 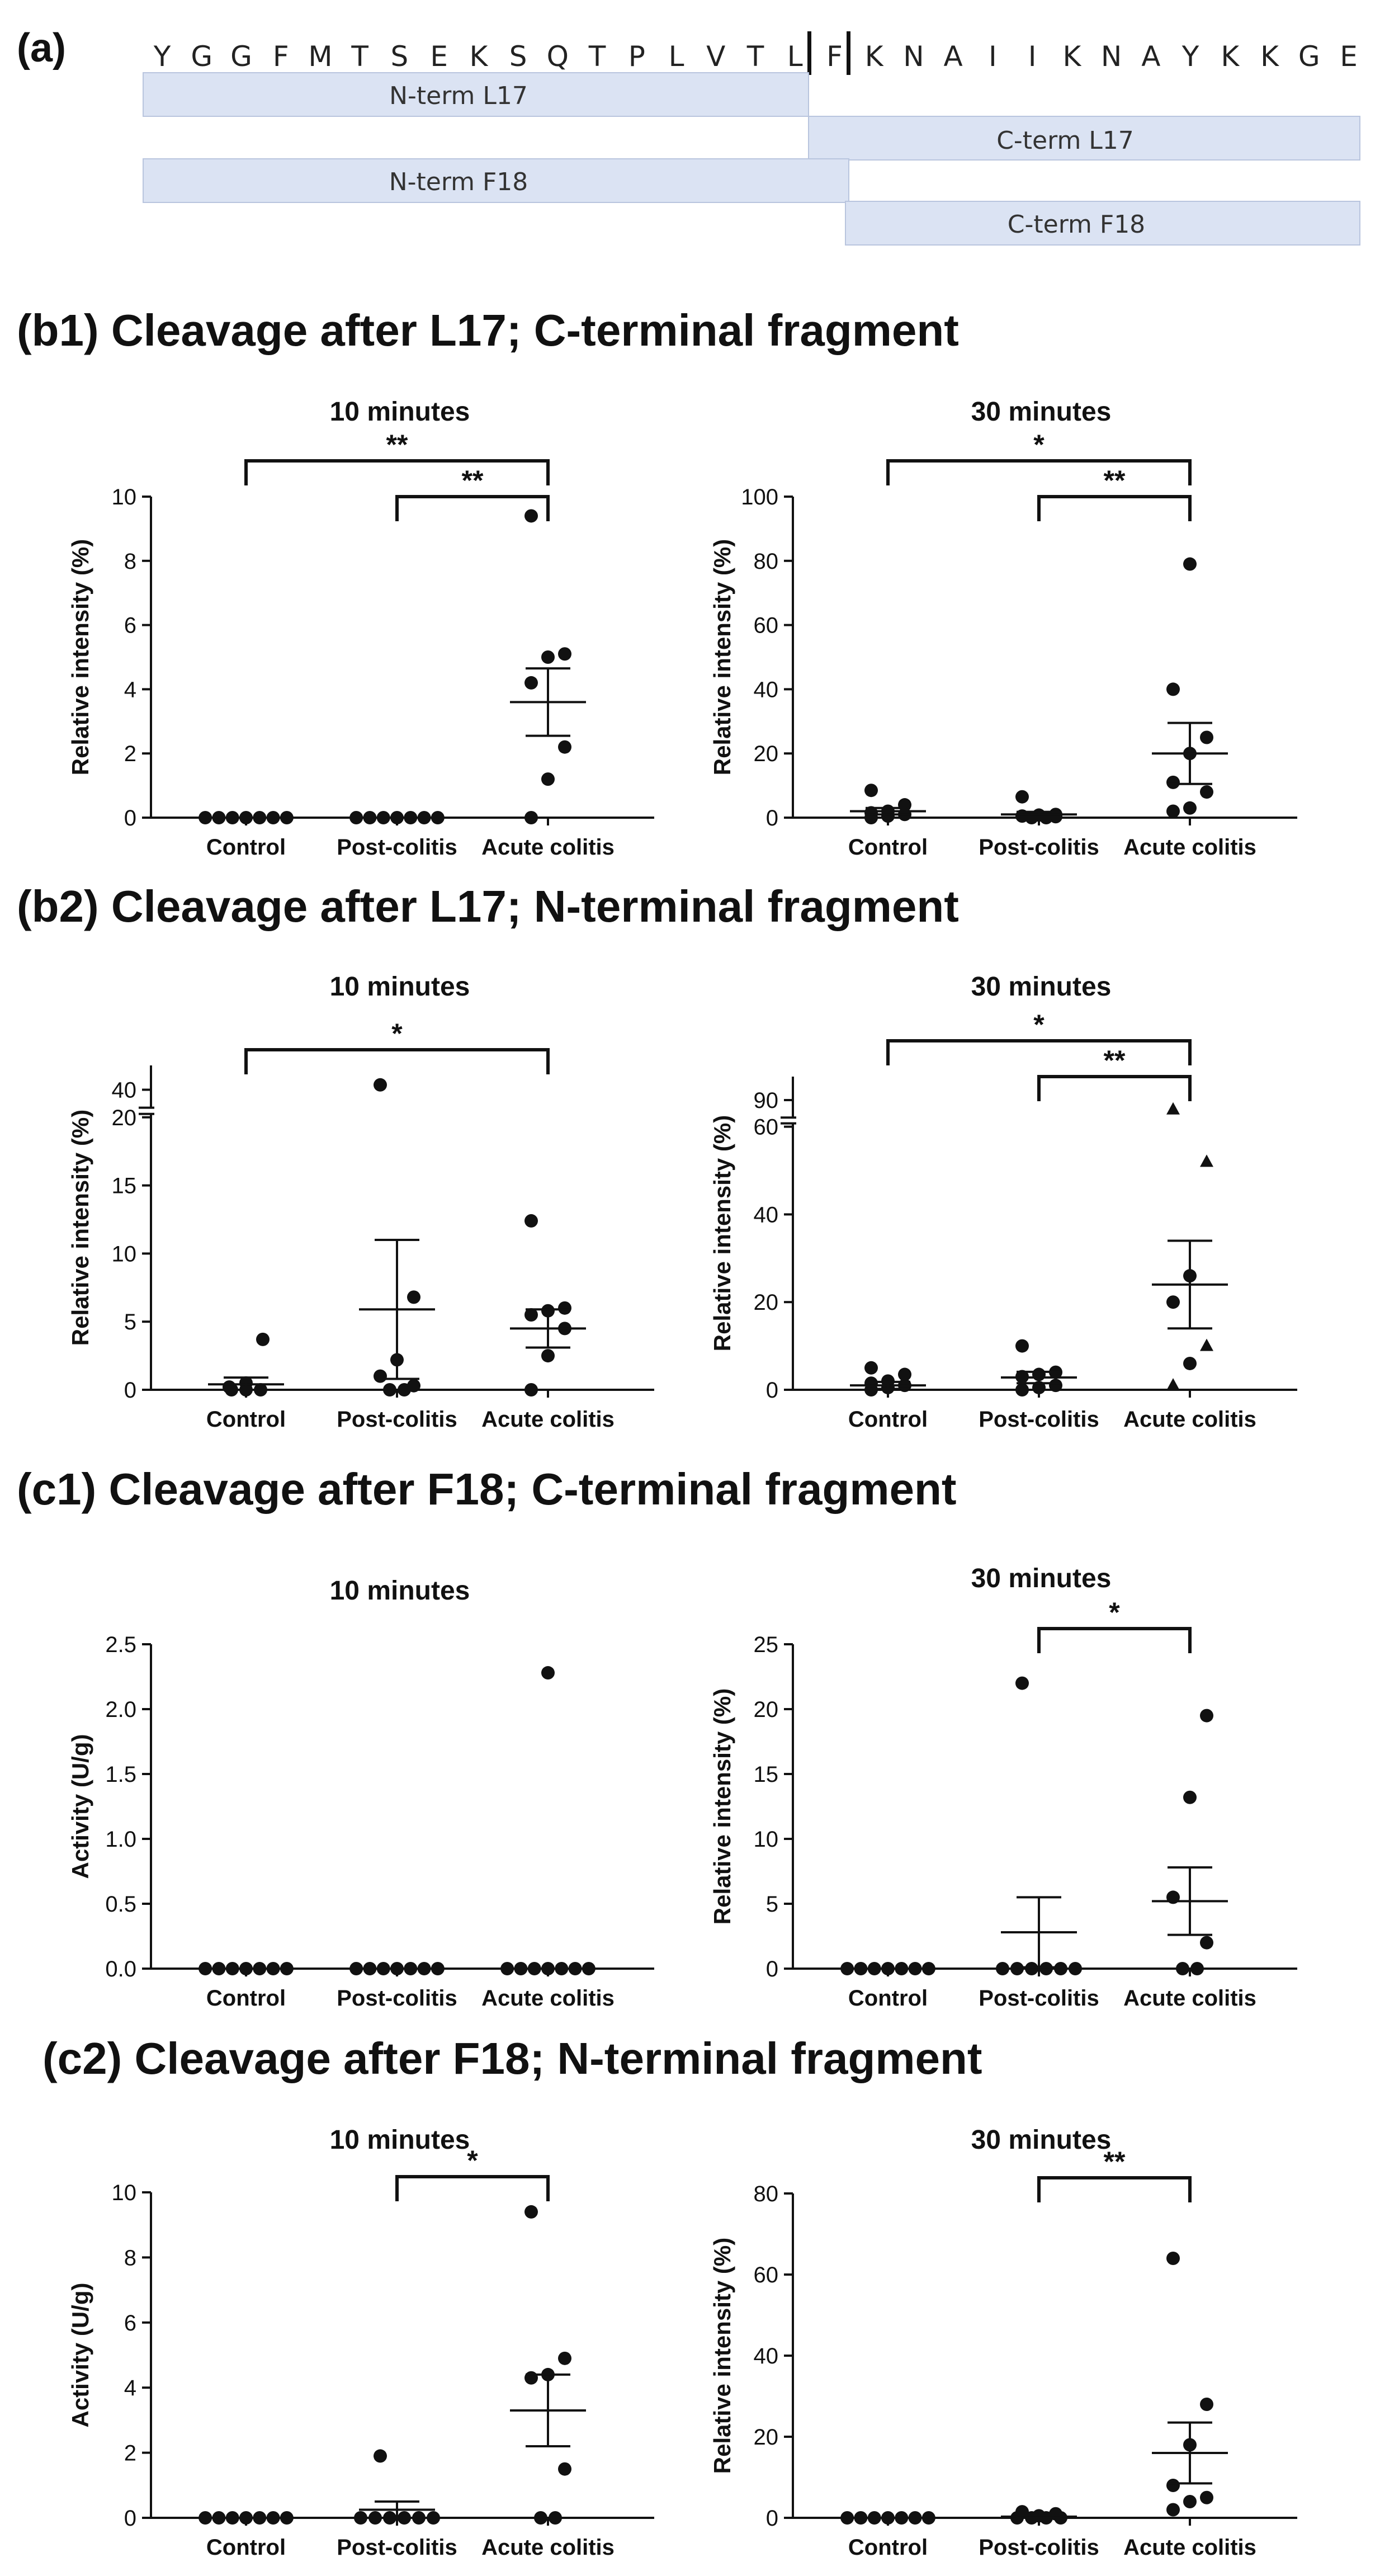 I want to click on sequence-letter-15: V, so click(x=715, y=56).